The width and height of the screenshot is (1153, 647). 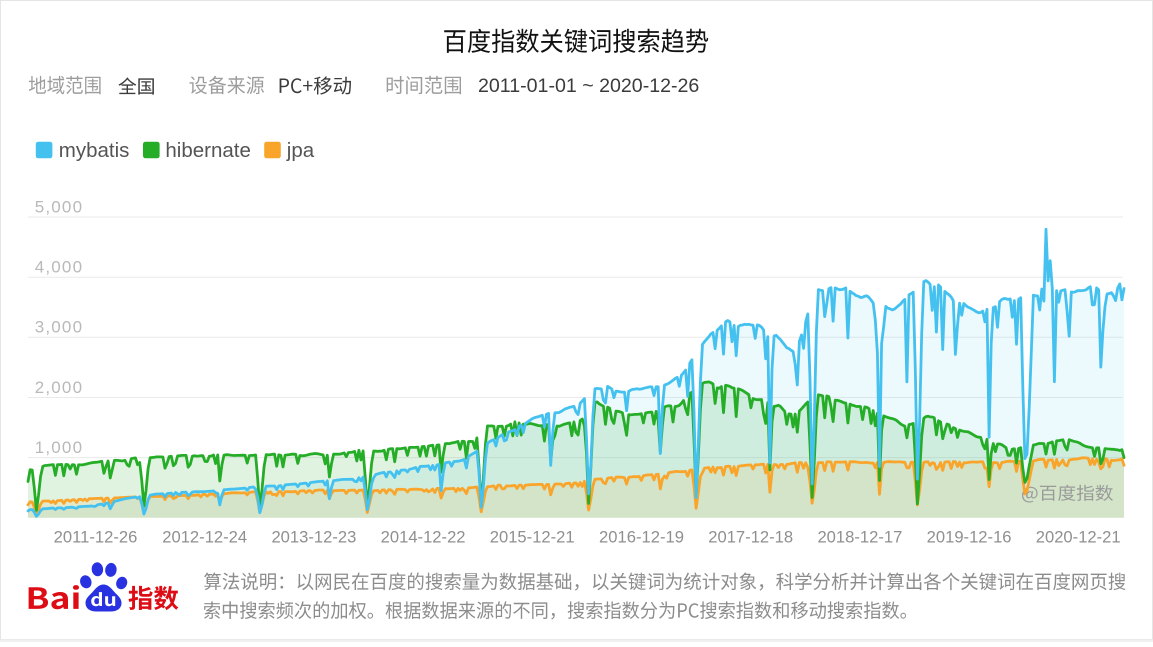 I want to click on svg-text: 4,000, so click(x=59, y=267).